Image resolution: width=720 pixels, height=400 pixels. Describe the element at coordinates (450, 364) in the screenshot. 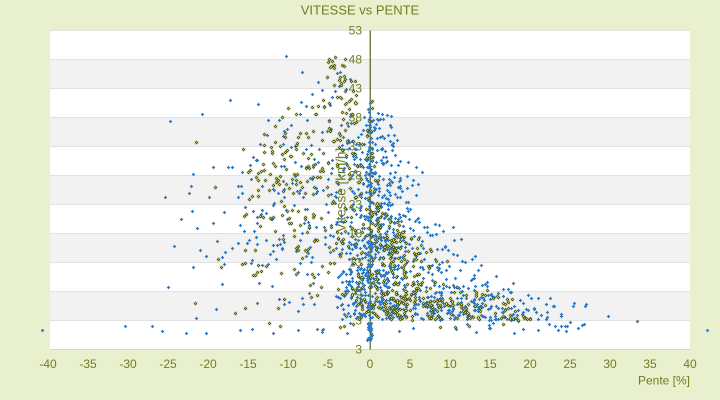

I see `svg-text: 10` at that location.